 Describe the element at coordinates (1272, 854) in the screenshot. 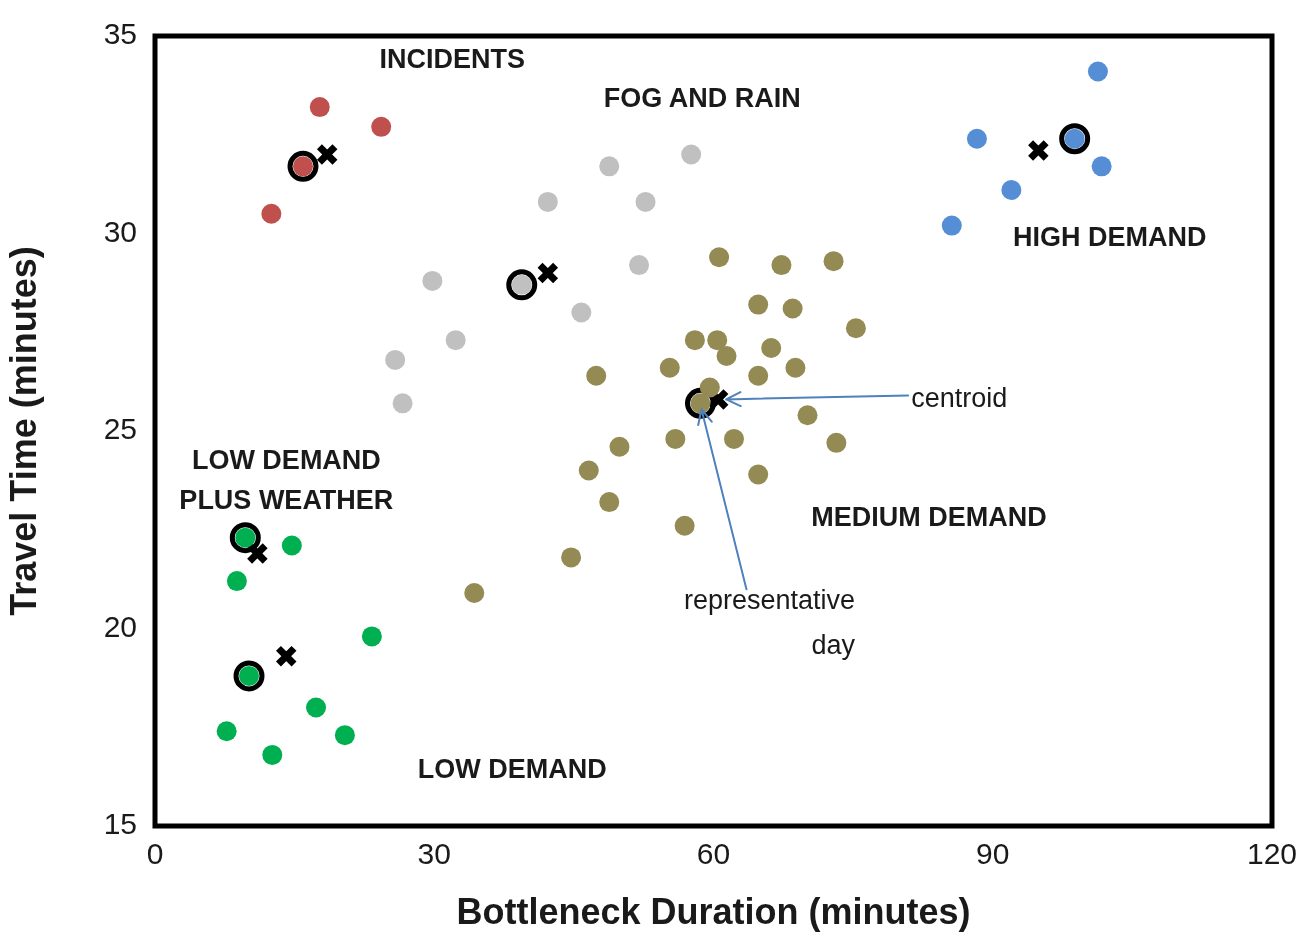

I see `x-tick-label: 120` at that location.